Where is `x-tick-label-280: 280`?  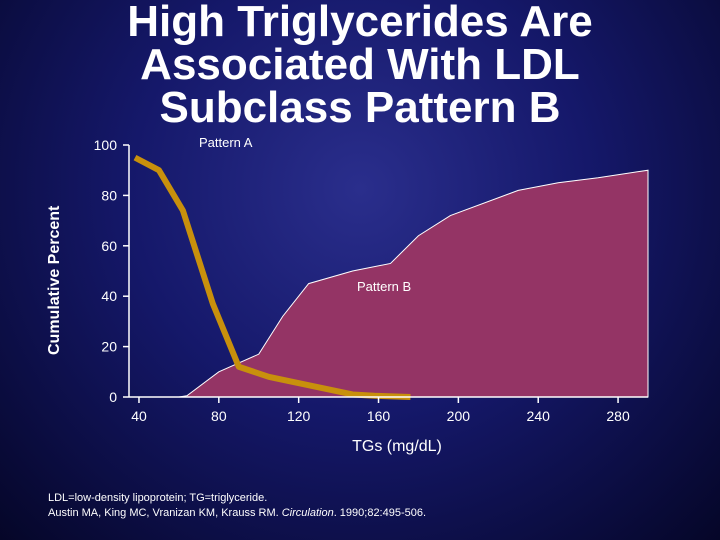
x-tick-label-280: 280 is located at coordinates (618, 416).